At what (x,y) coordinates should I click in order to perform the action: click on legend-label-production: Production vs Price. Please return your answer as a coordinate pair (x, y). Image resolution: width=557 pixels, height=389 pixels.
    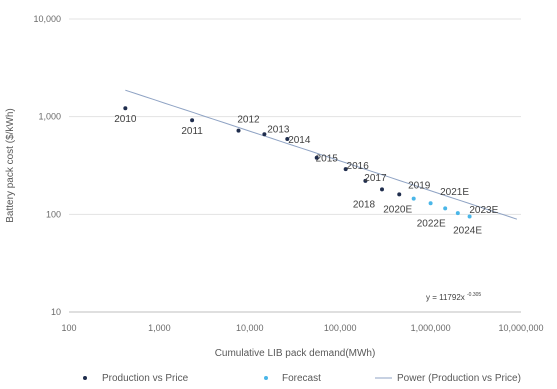
    Looking at the image, I should click on (145, 378).